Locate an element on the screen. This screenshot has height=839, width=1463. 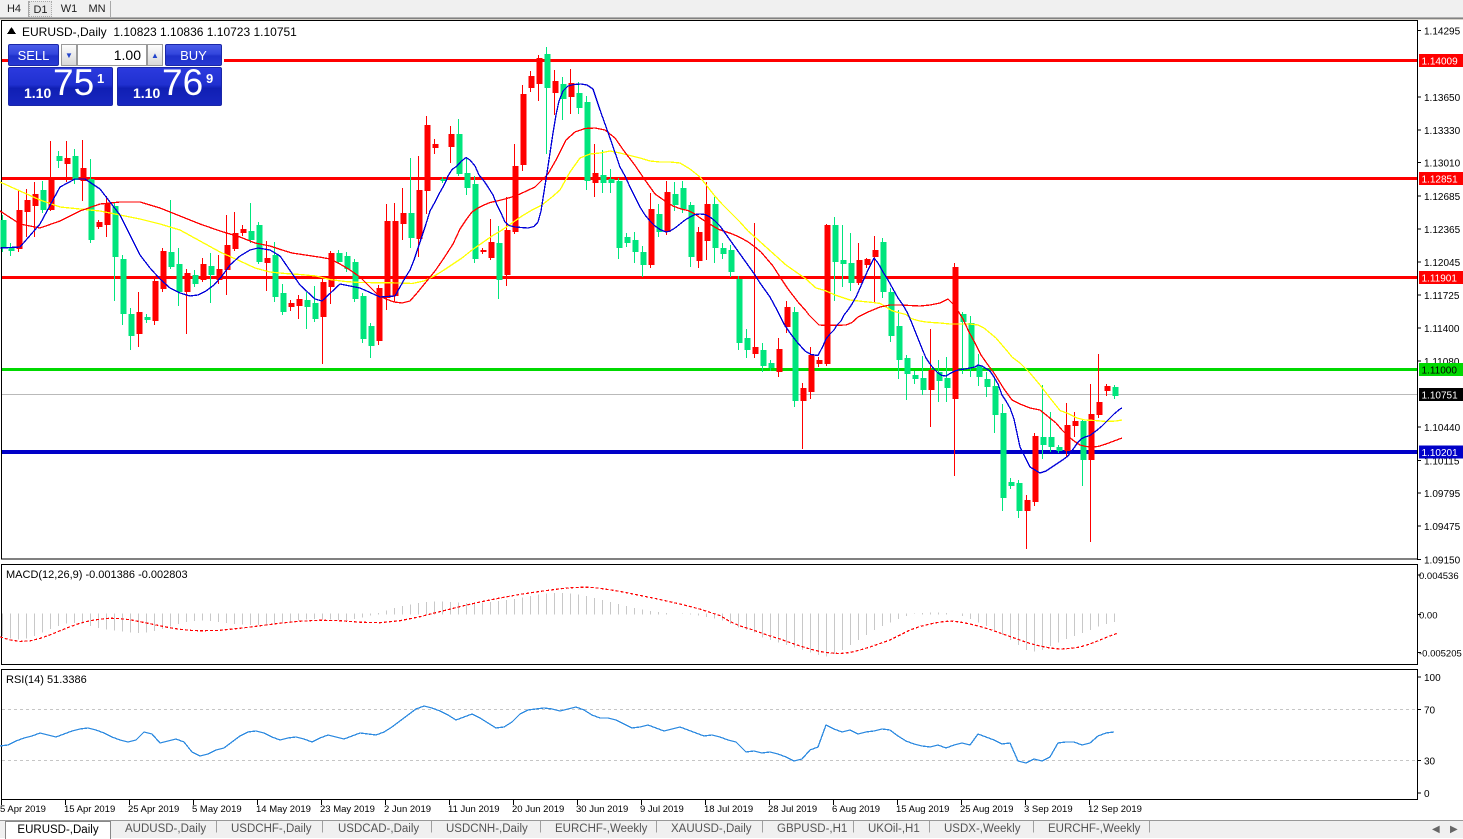
svg-text: 1.13330 is located at coordinates (1442, 131).